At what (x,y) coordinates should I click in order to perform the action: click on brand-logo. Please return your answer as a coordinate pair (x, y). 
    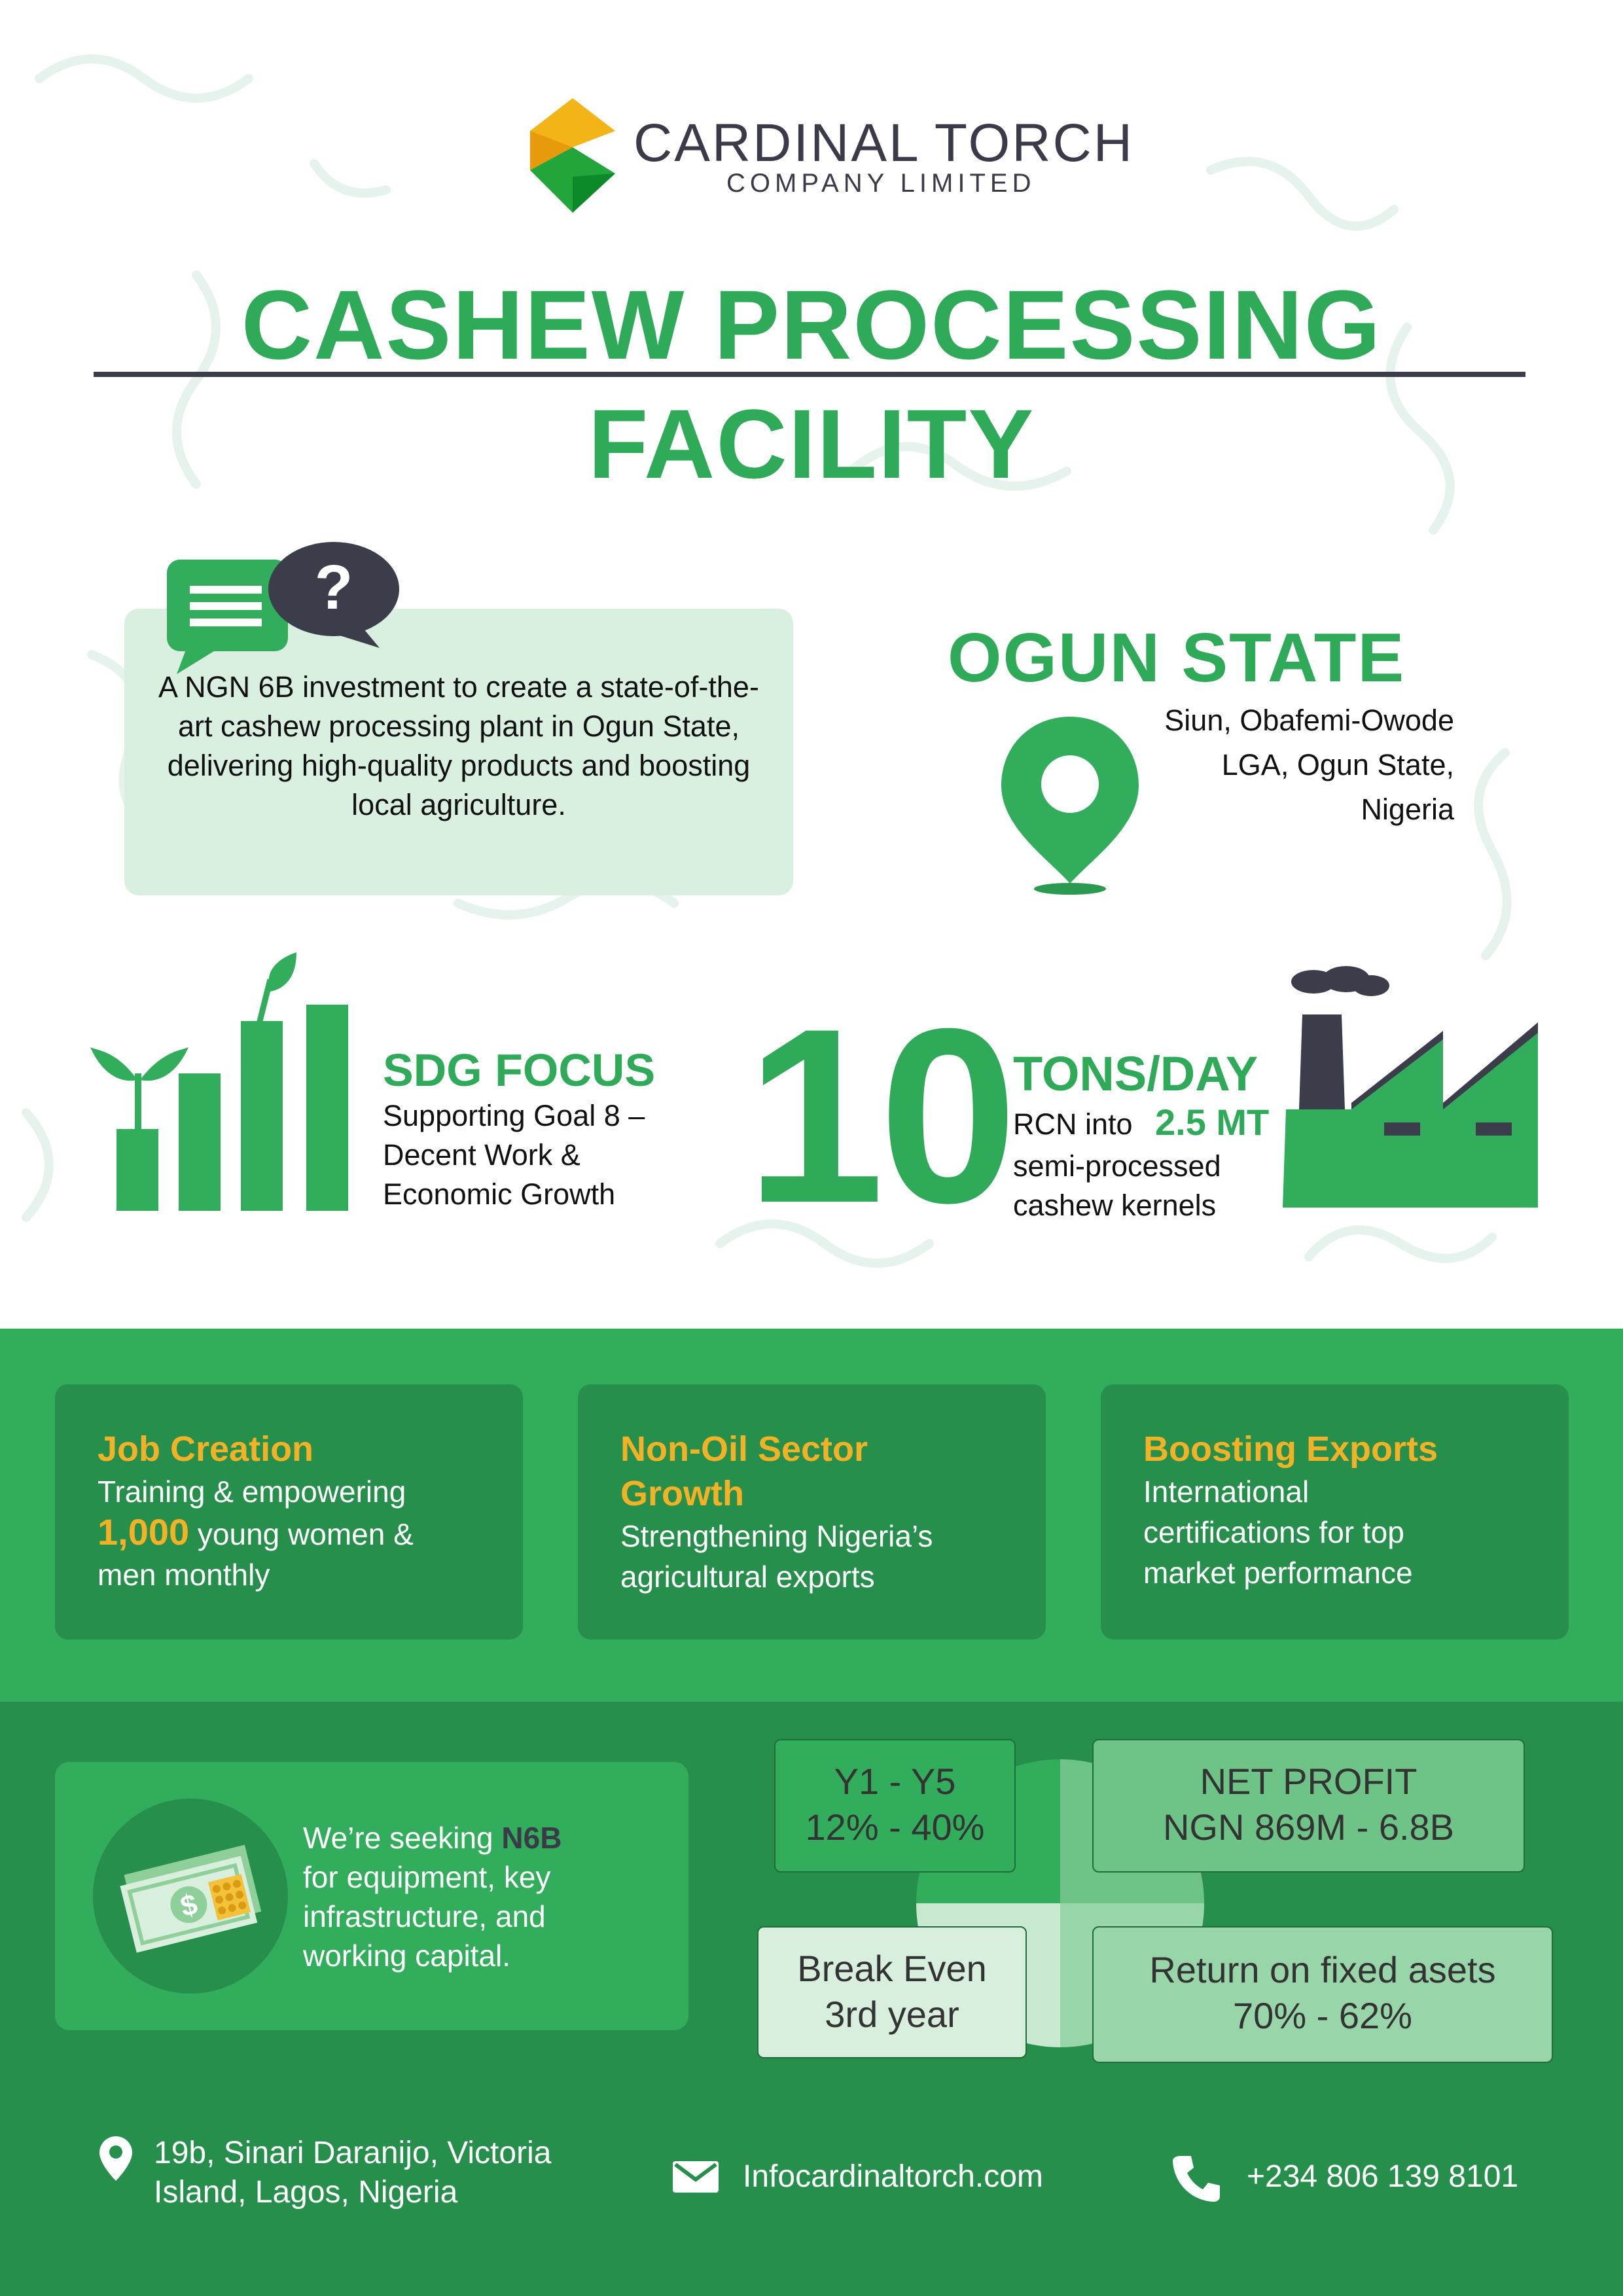
    Looking at the image, I should click on (572, 155).